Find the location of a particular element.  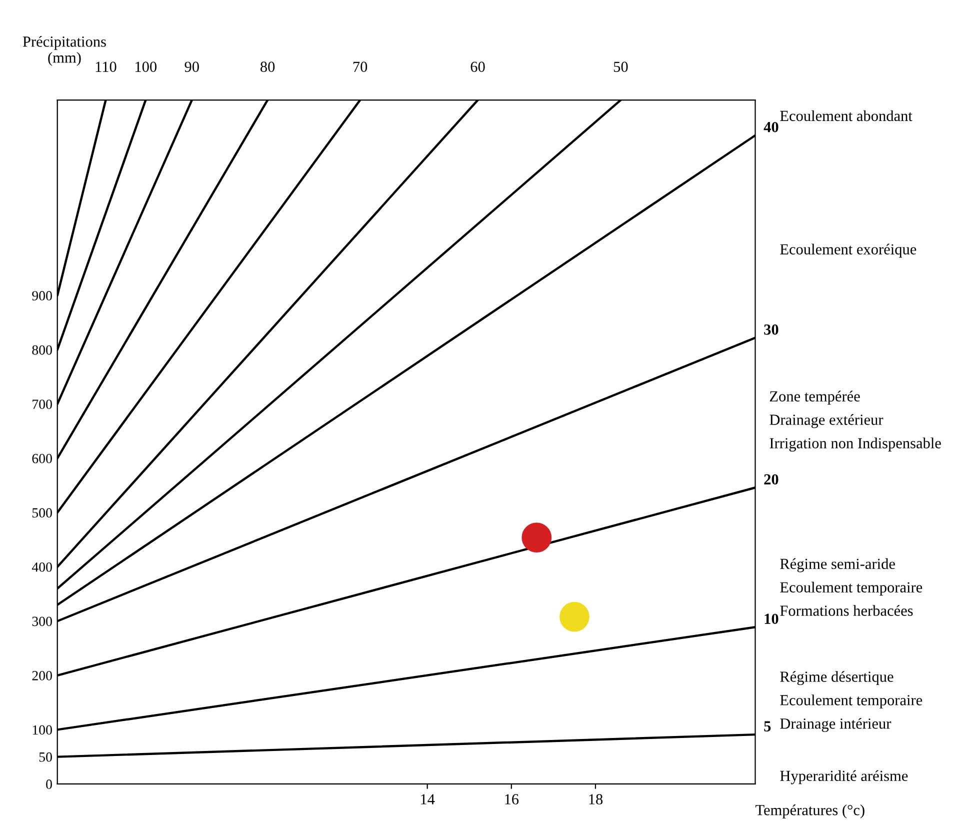

x-tick-label: 14 is located at coordinates (428, 799).